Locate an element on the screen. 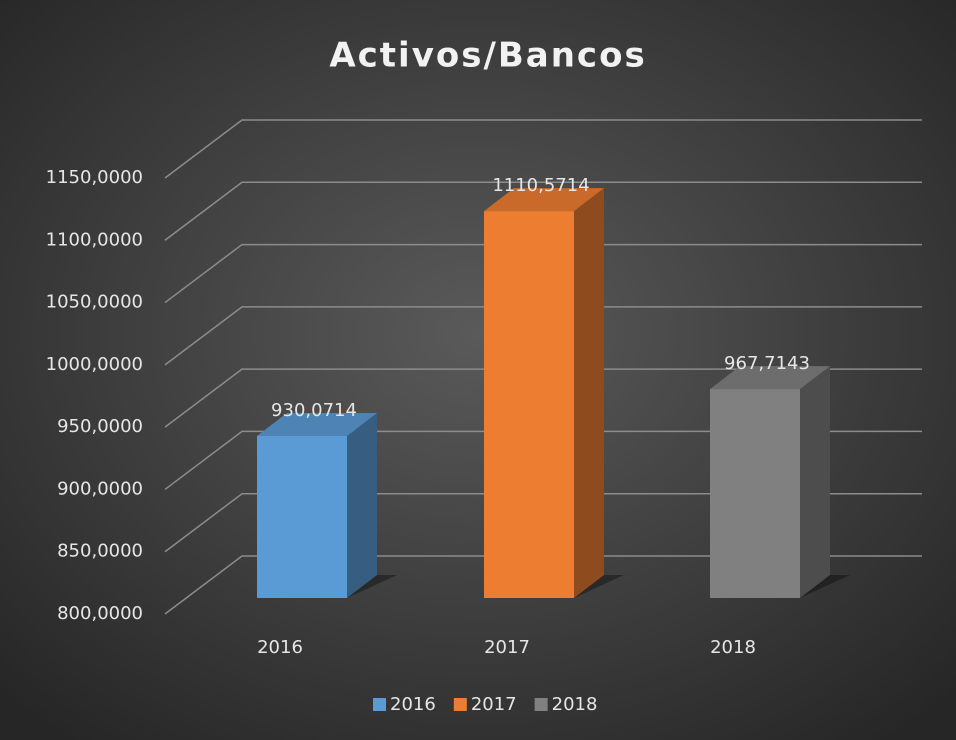  data-label: 930,0714 is located at coordinates (314, 410).